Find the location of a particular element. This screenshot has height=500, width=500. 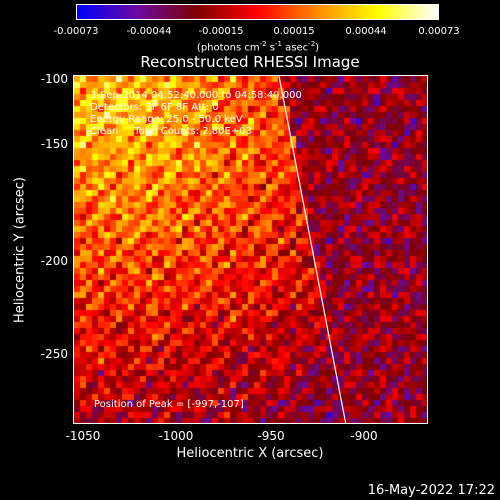

x-tick-label: -1050 is located at coordinates (83, 436).